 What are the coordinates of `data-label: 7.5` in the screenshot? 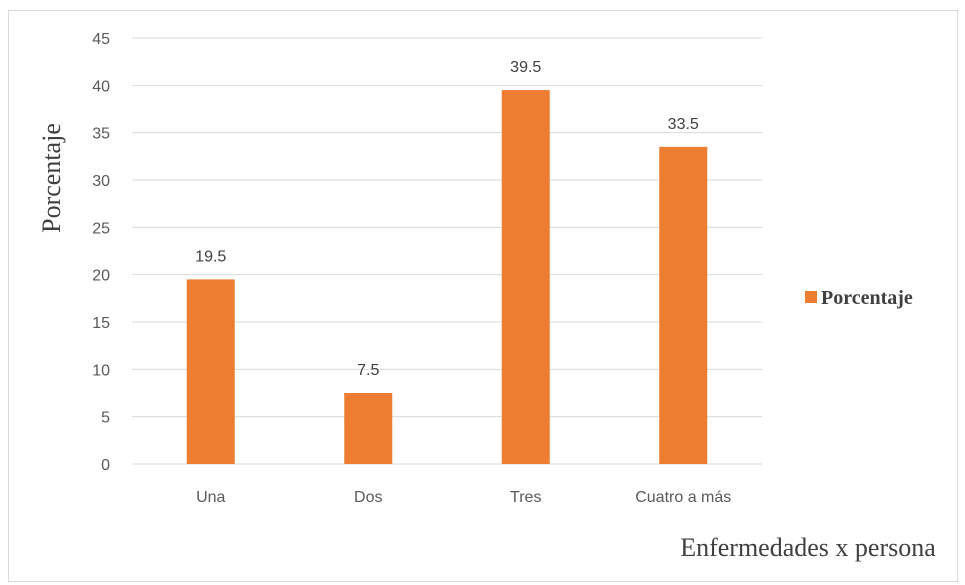 It's located at (368, 370).